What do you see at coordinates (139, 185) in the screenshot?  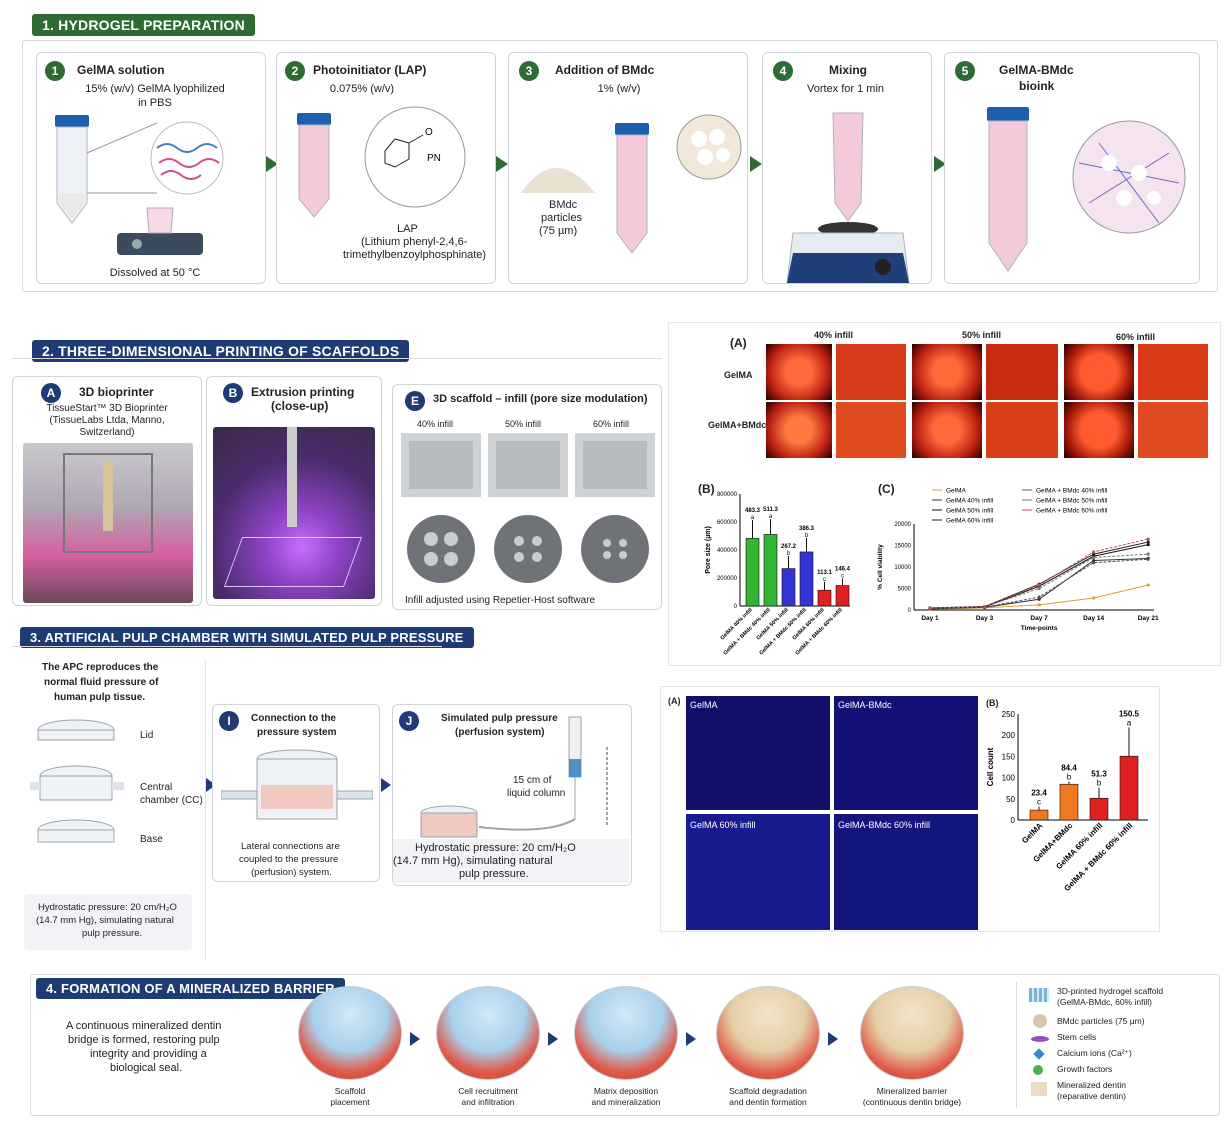 I see `gelma-tube-illustration` at bounding box center [139, 185].